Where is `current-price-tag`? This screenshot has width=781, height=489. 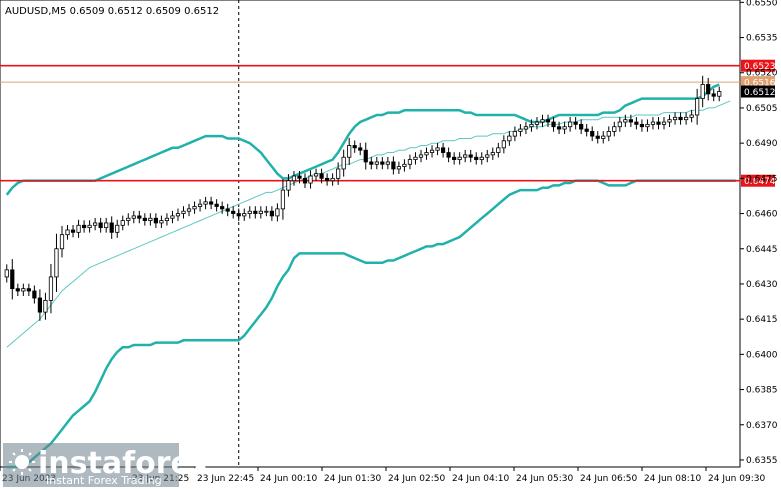
current-price-tag is located at coordinates (758, 91).